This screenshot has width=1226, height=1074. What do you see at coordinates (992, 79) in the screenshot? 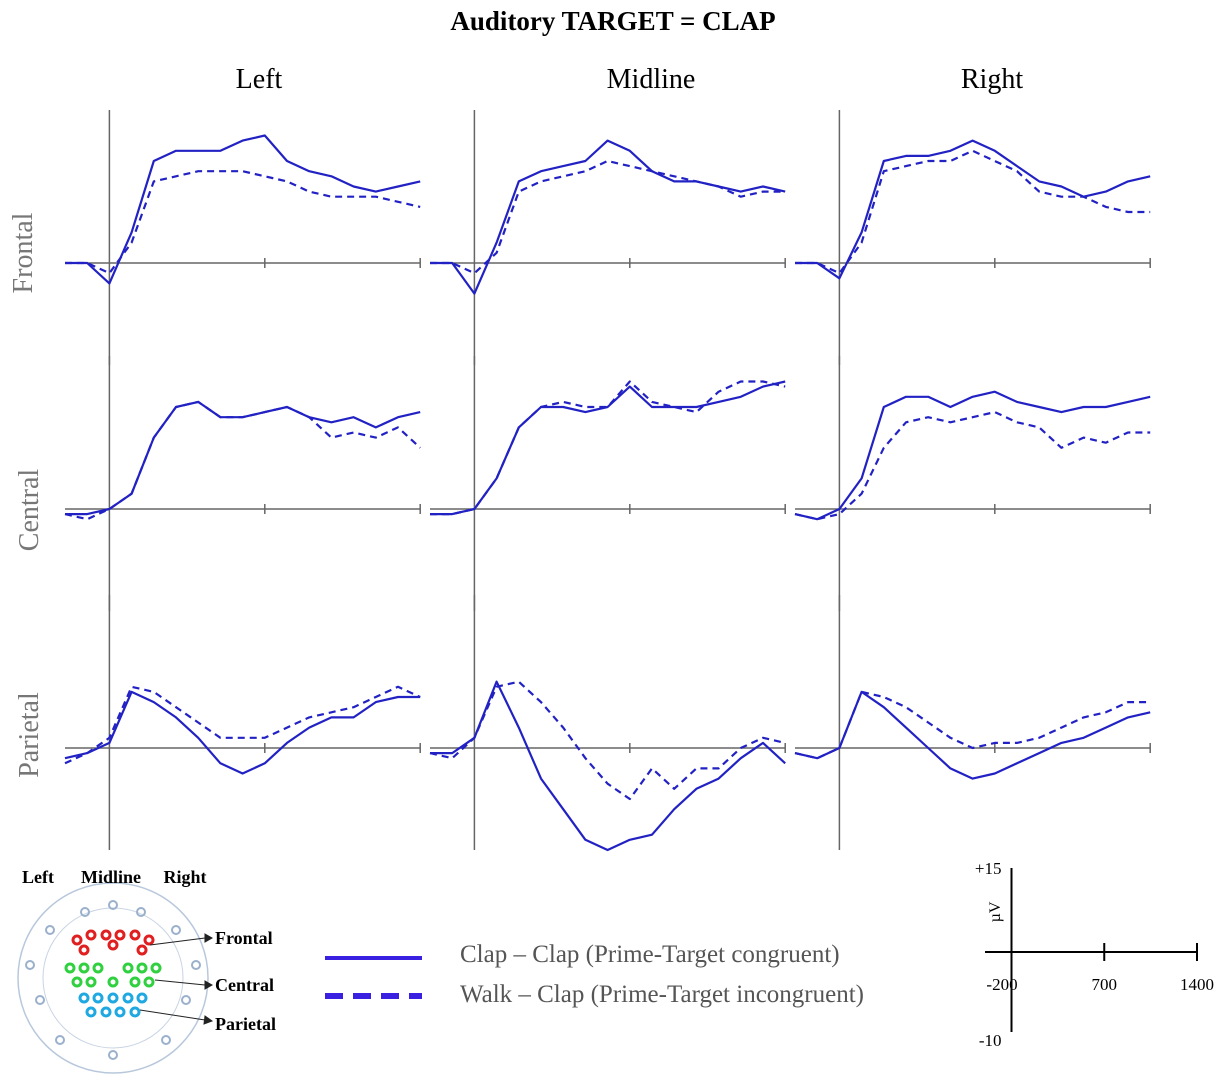
I see `column-label: Right` at bounding box center [992, 79].